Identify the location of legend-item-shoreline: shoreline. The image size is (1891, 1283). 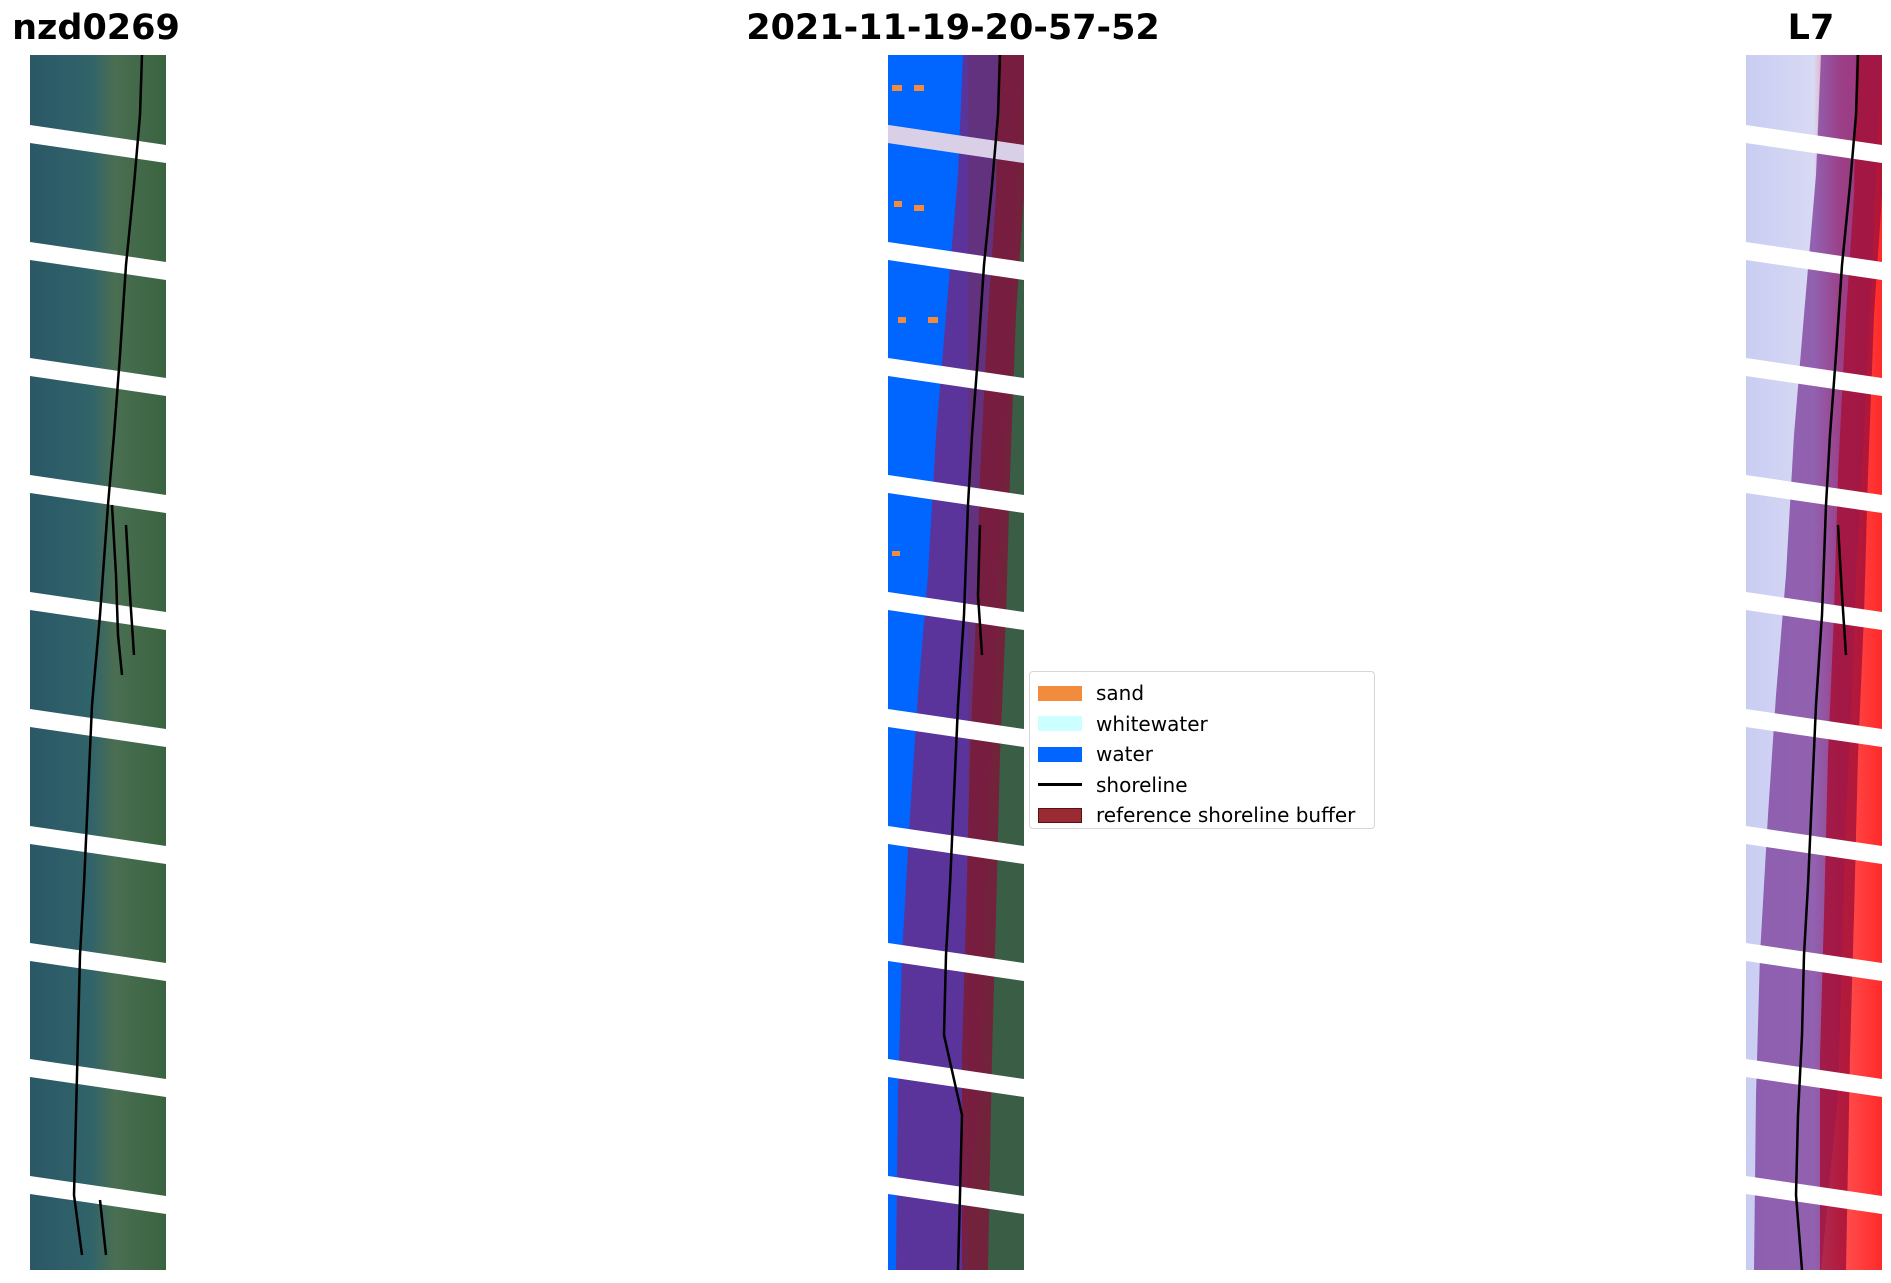
(1202, 785).